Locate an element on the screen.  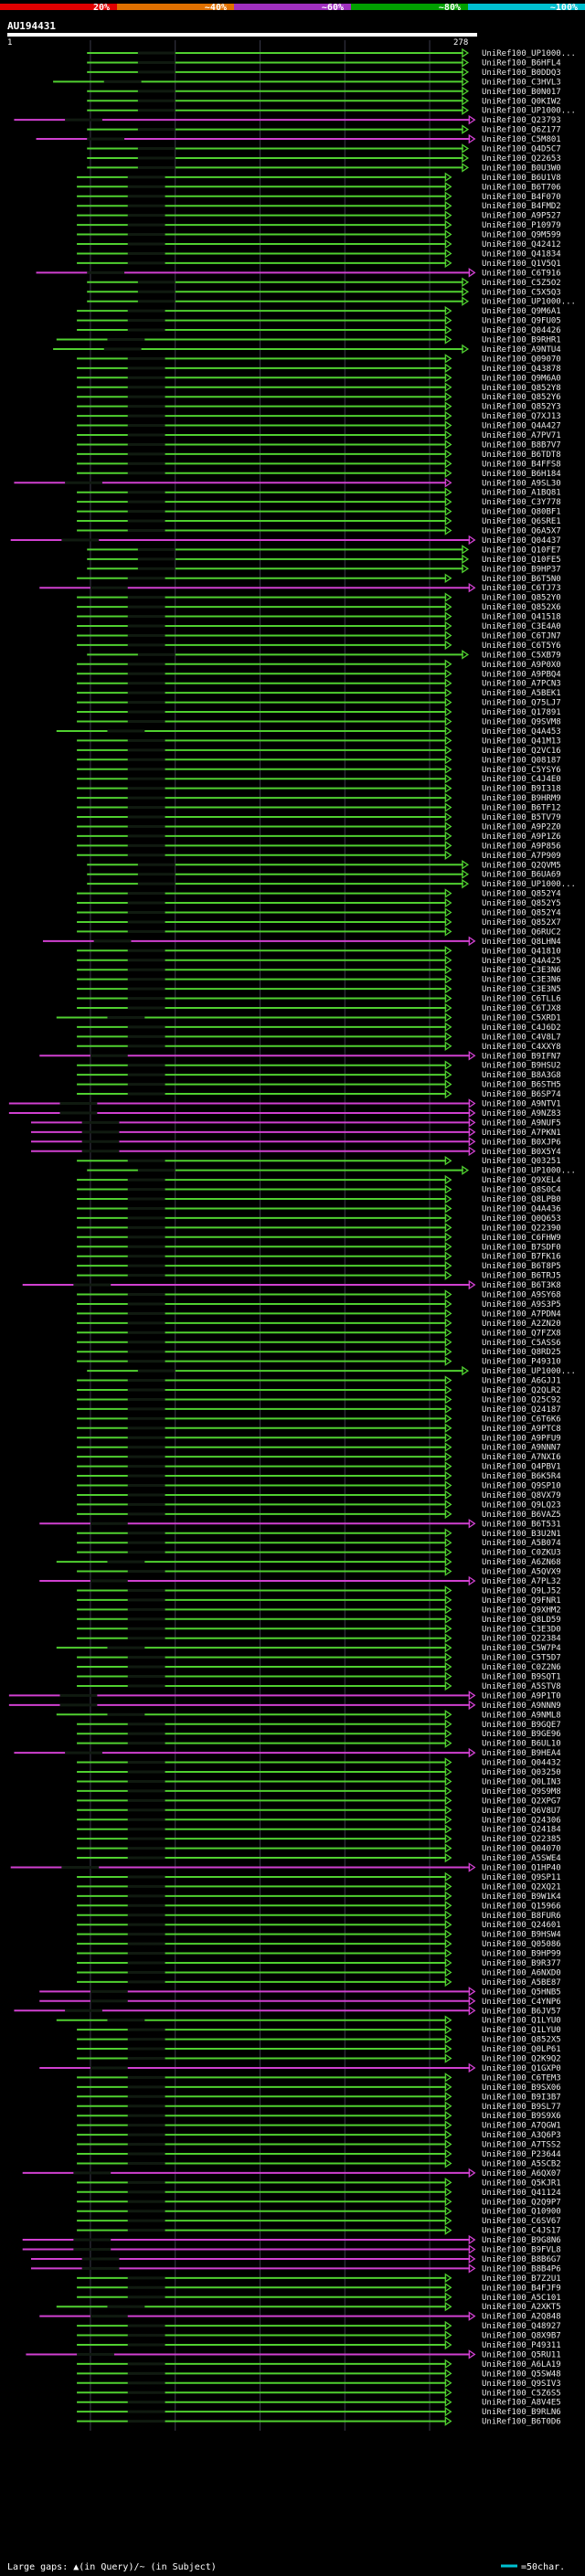
hit-row: UniRef100_Q5RU11 is located at coordinates (294, 2354).